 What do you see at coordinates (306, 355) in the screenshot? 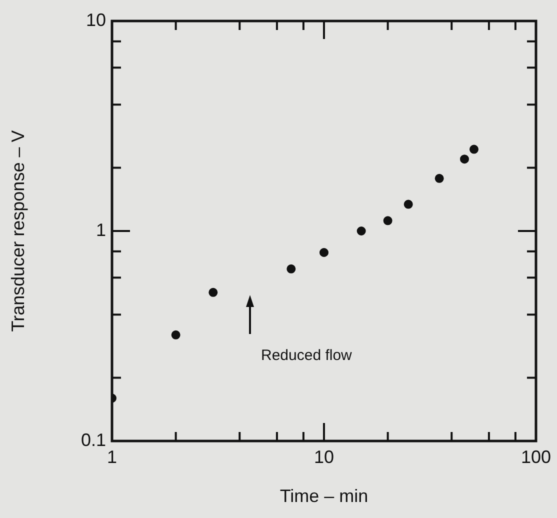
I see `annotation: Reduced flow` at bounding box center [306, 355].